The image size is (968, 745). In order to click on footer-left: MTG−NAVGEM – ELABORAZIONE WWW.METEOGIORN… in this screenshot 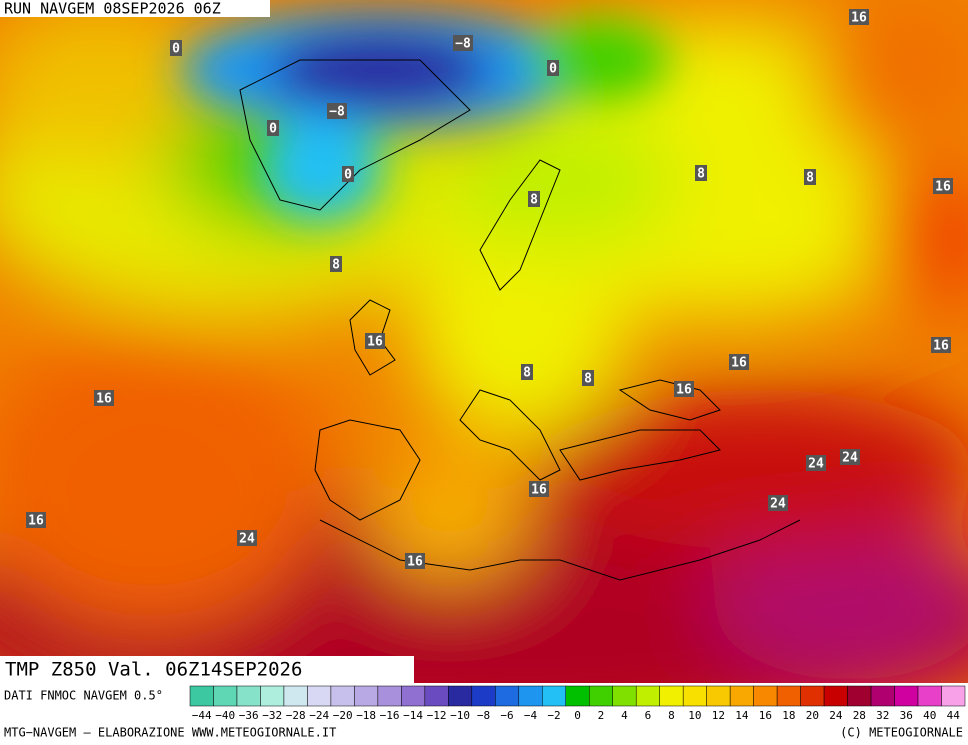, I will do `click(170, 733)`.